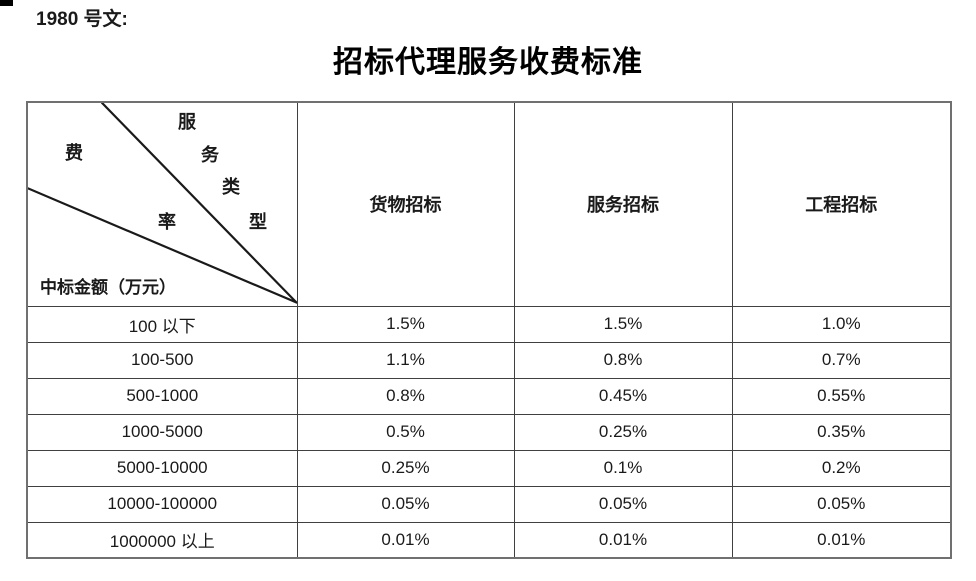 This screenshot has height=581, width=976. Describe the element at coordinates (405, 360) in the screenshot. I see `rate-cell: 1.1%` at that location.